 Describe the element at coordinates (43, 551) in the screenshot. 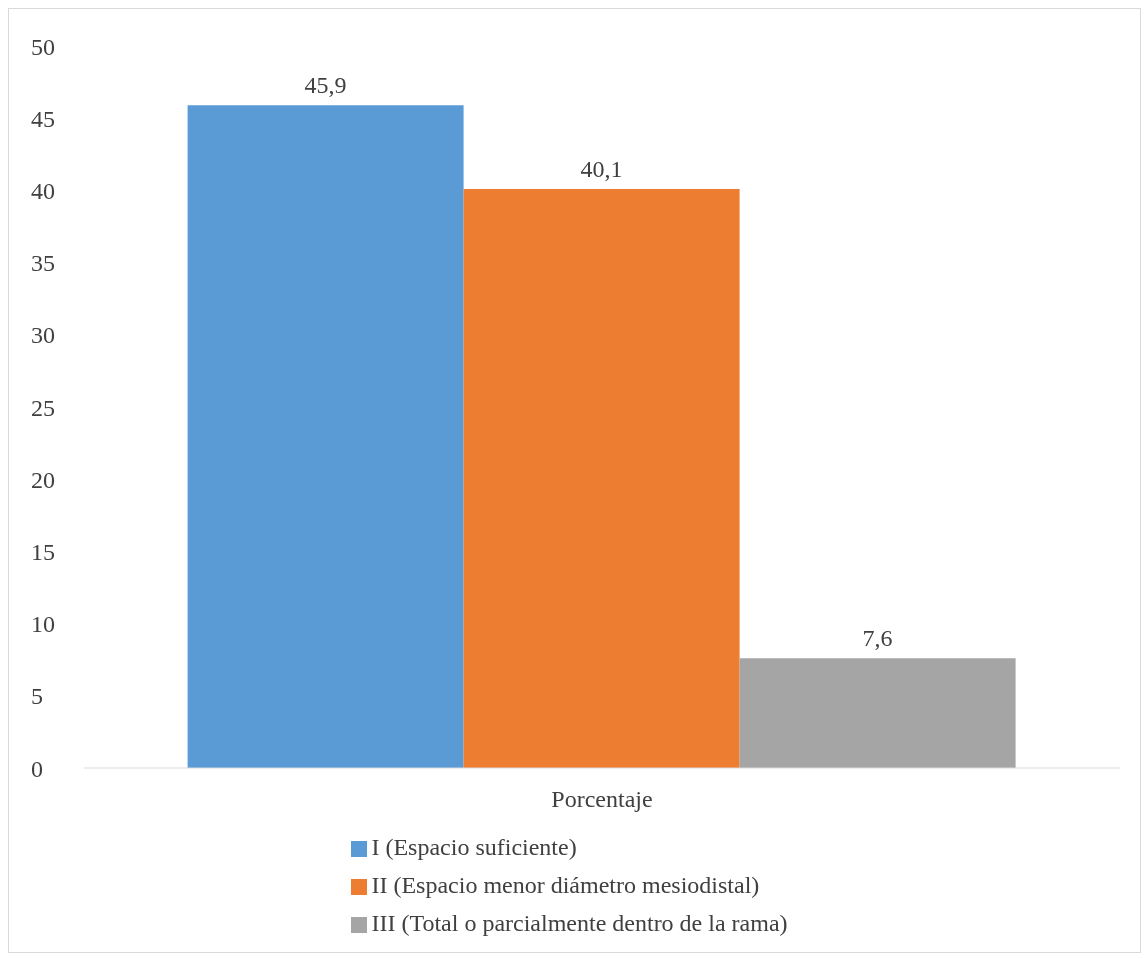

I see `y-tick-label: 15` at that location.